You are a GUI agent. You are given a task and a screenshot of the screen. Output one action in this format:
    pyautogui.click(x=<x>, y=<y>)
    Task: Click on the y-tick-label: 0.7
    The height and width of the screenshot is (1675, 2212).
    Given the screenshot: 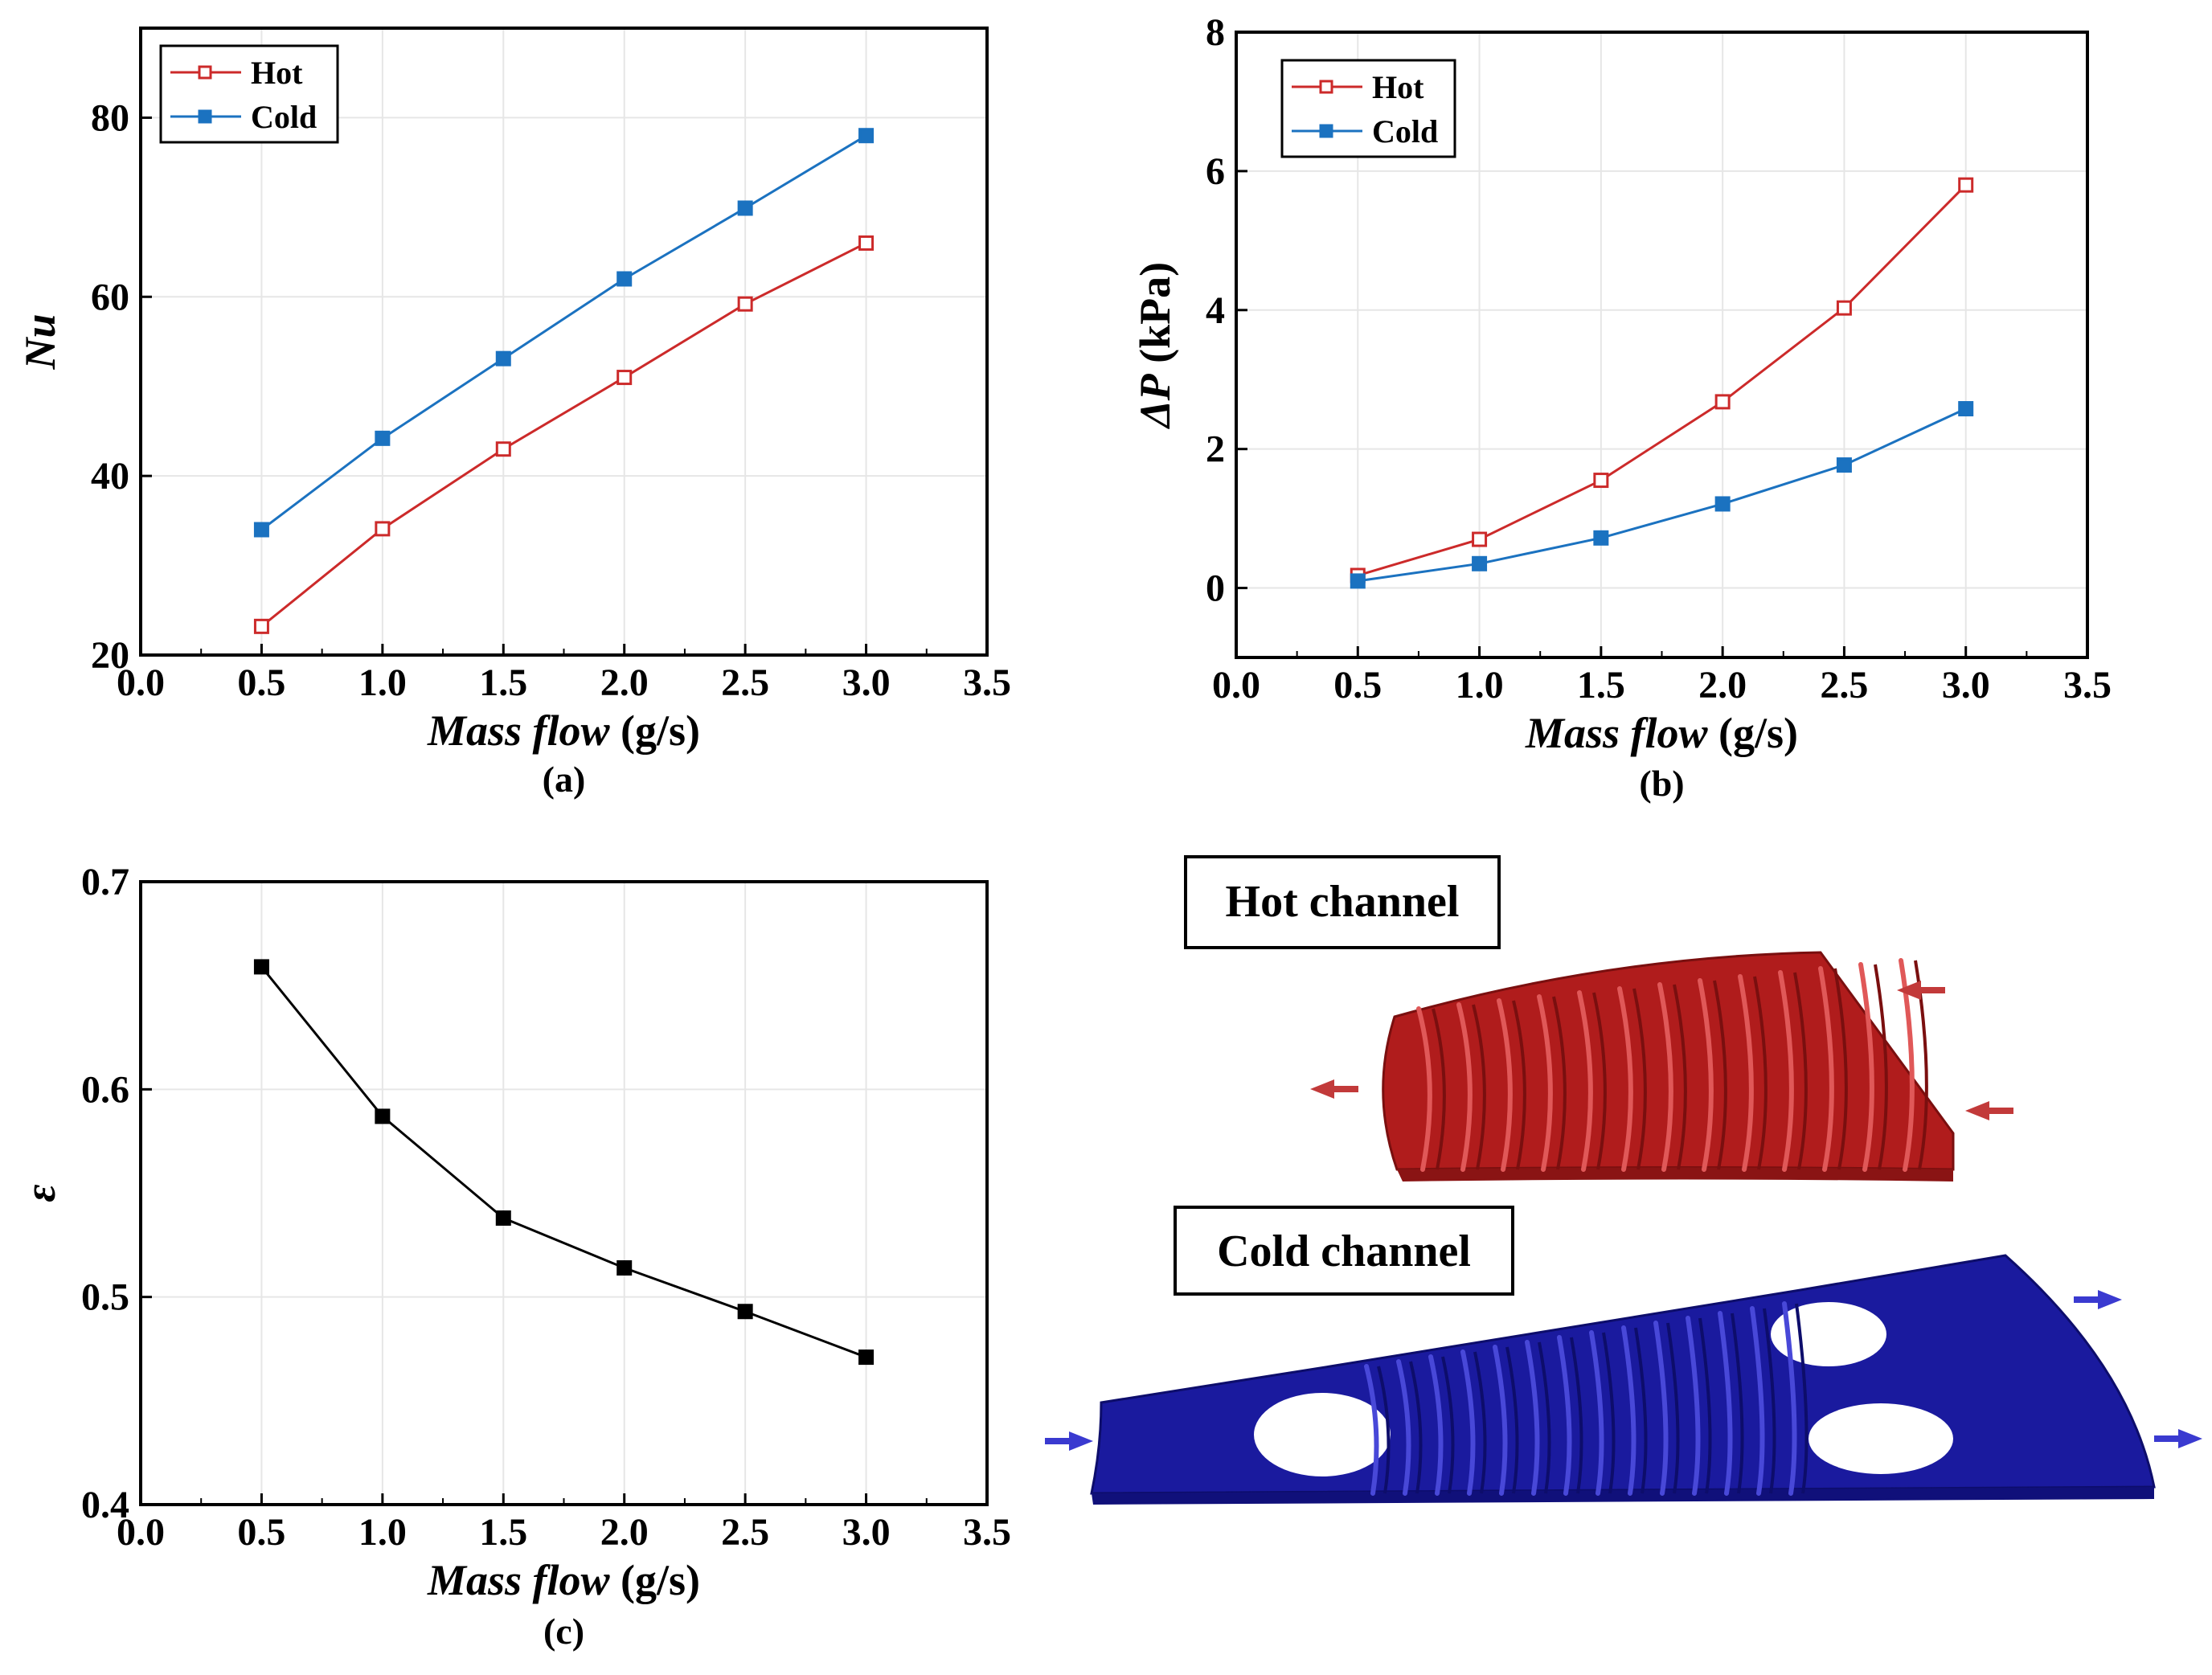 What is the action you would take?
    pyautogui.click(x=105, y=882)
    